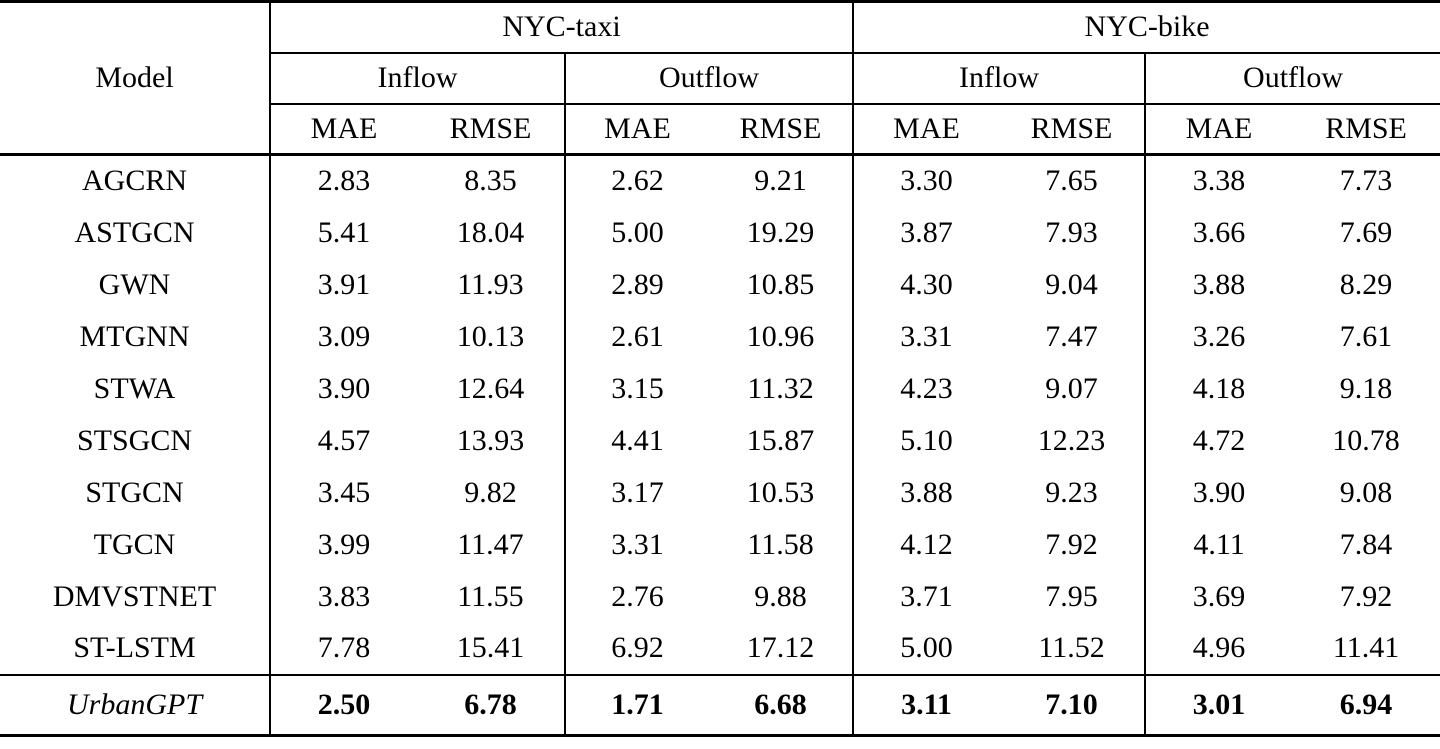  What do you see at coordinates (1366, 544) in the screenshot?
I see `value-cell: 7.84` at bounding box center [1366, 544].